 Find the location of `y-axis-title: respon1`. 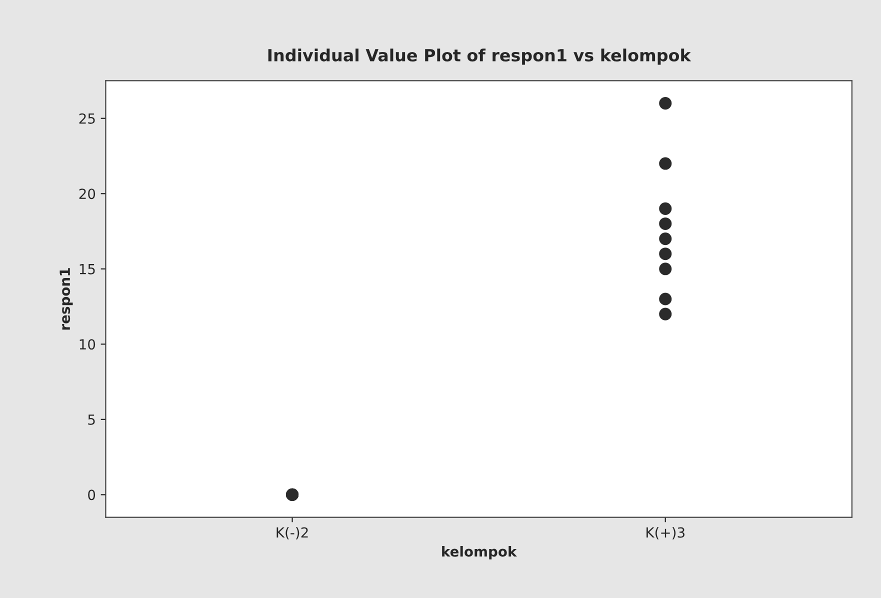

y-axis-title: respon1 is located at coordinates (66, 299).